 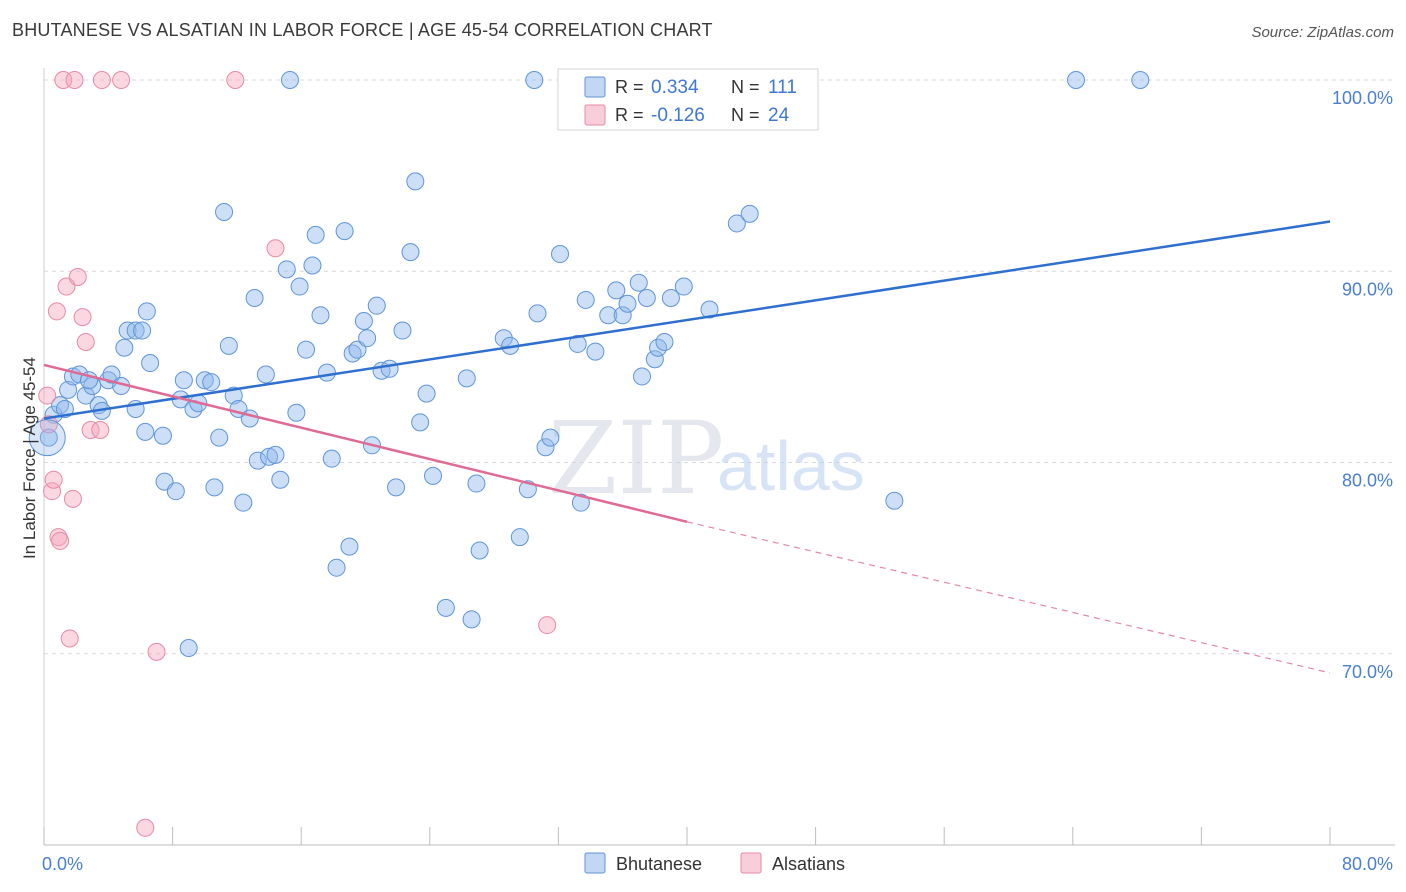 I want to click on x-tick-label-max: 80.0%, so click(x=1367, y=864).